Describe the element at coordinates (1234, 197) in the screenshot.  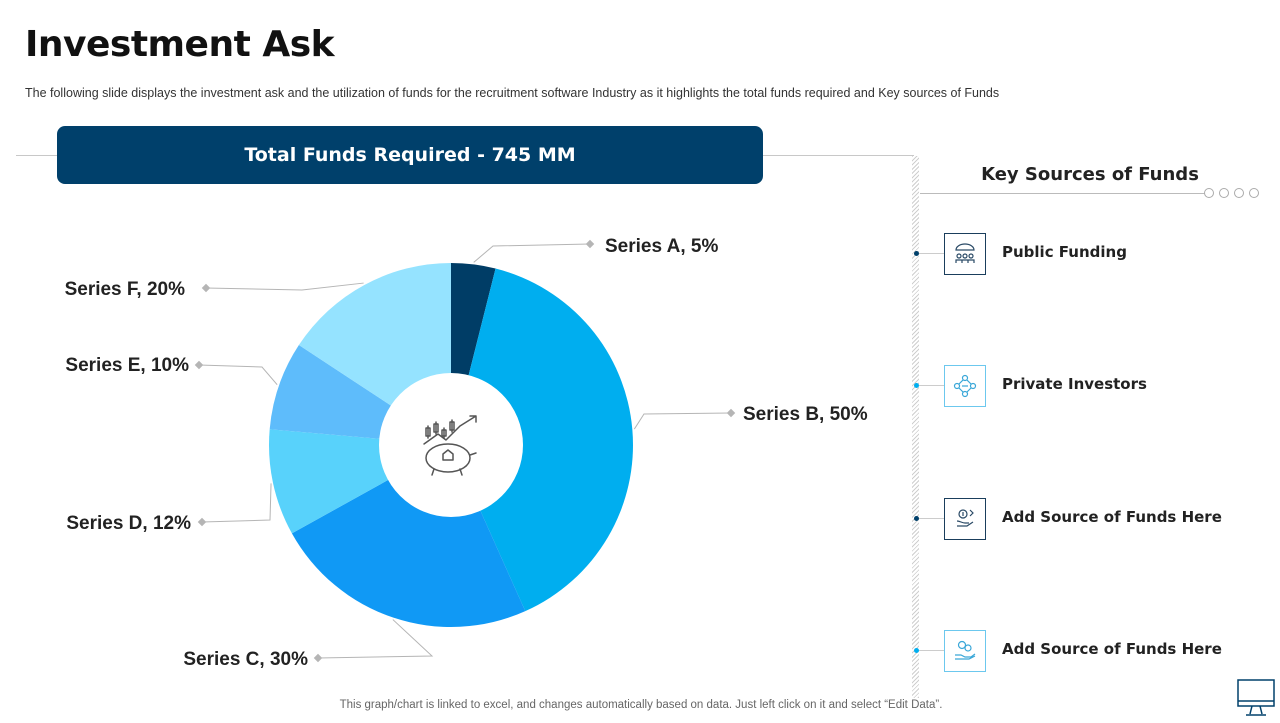
I see `decorative-dots` at that location.